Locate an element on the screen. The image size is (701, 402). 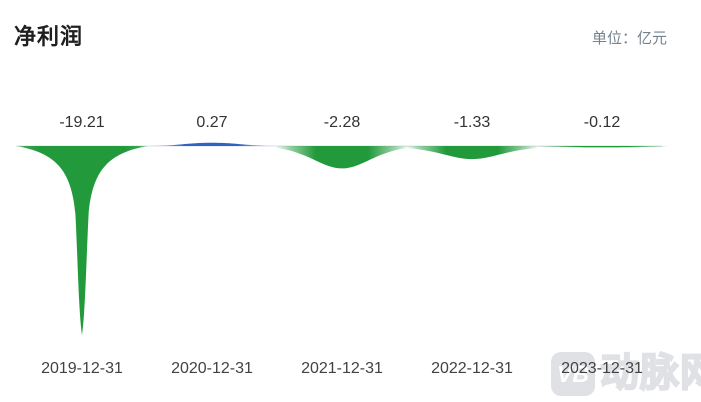
axis-label-2019: 2019-12-31 is located at coordinates (82, 368).